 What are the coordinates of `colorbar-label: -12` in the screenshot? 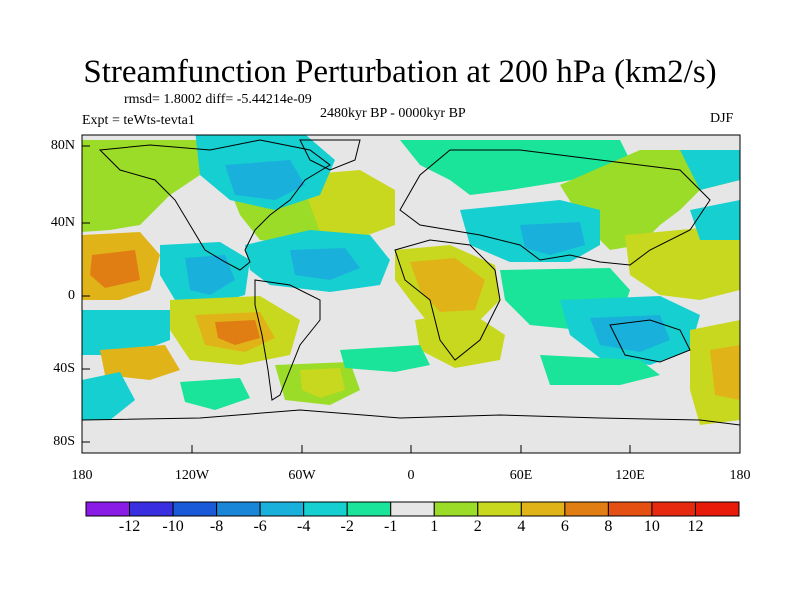 It's located at (129, 526).